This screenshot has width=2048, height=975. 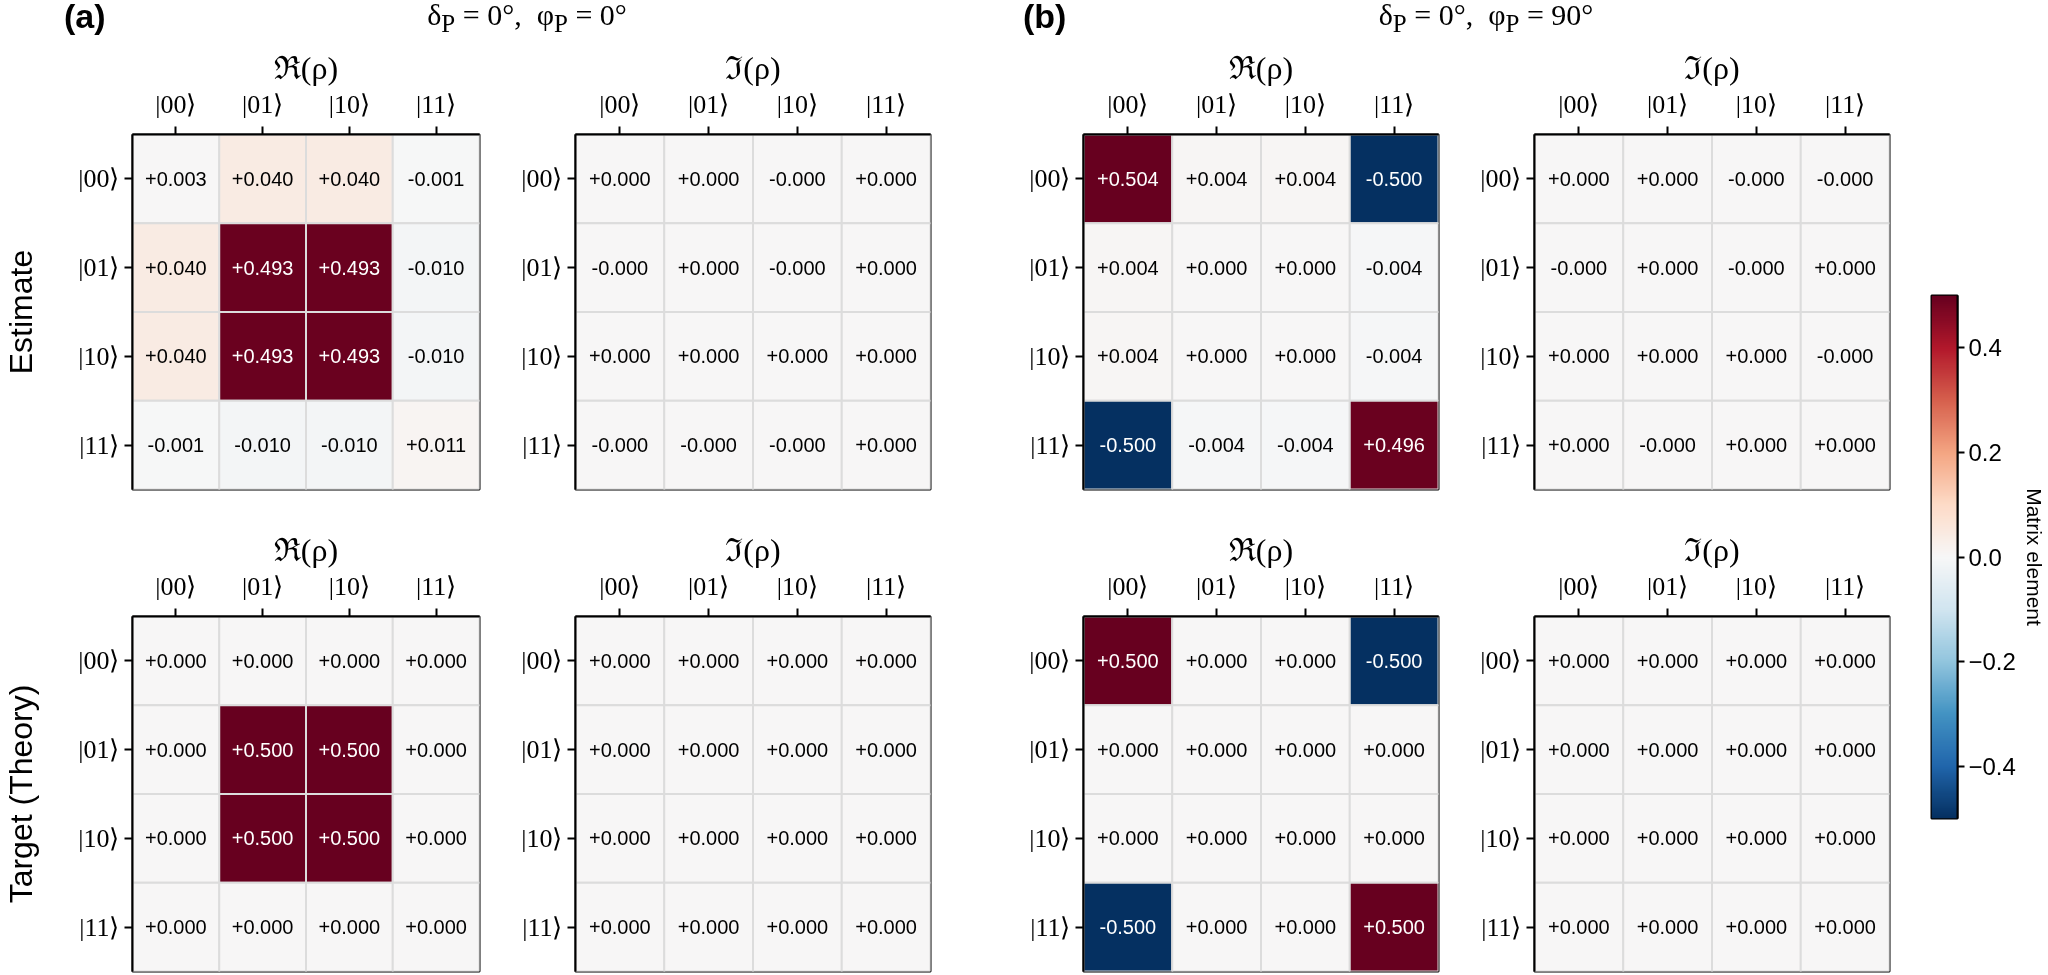 What do you see at coordinates (1985, 557) in the screenshot?
I see `color-bar-label: 0.0` at bounding box center [1985, 557].